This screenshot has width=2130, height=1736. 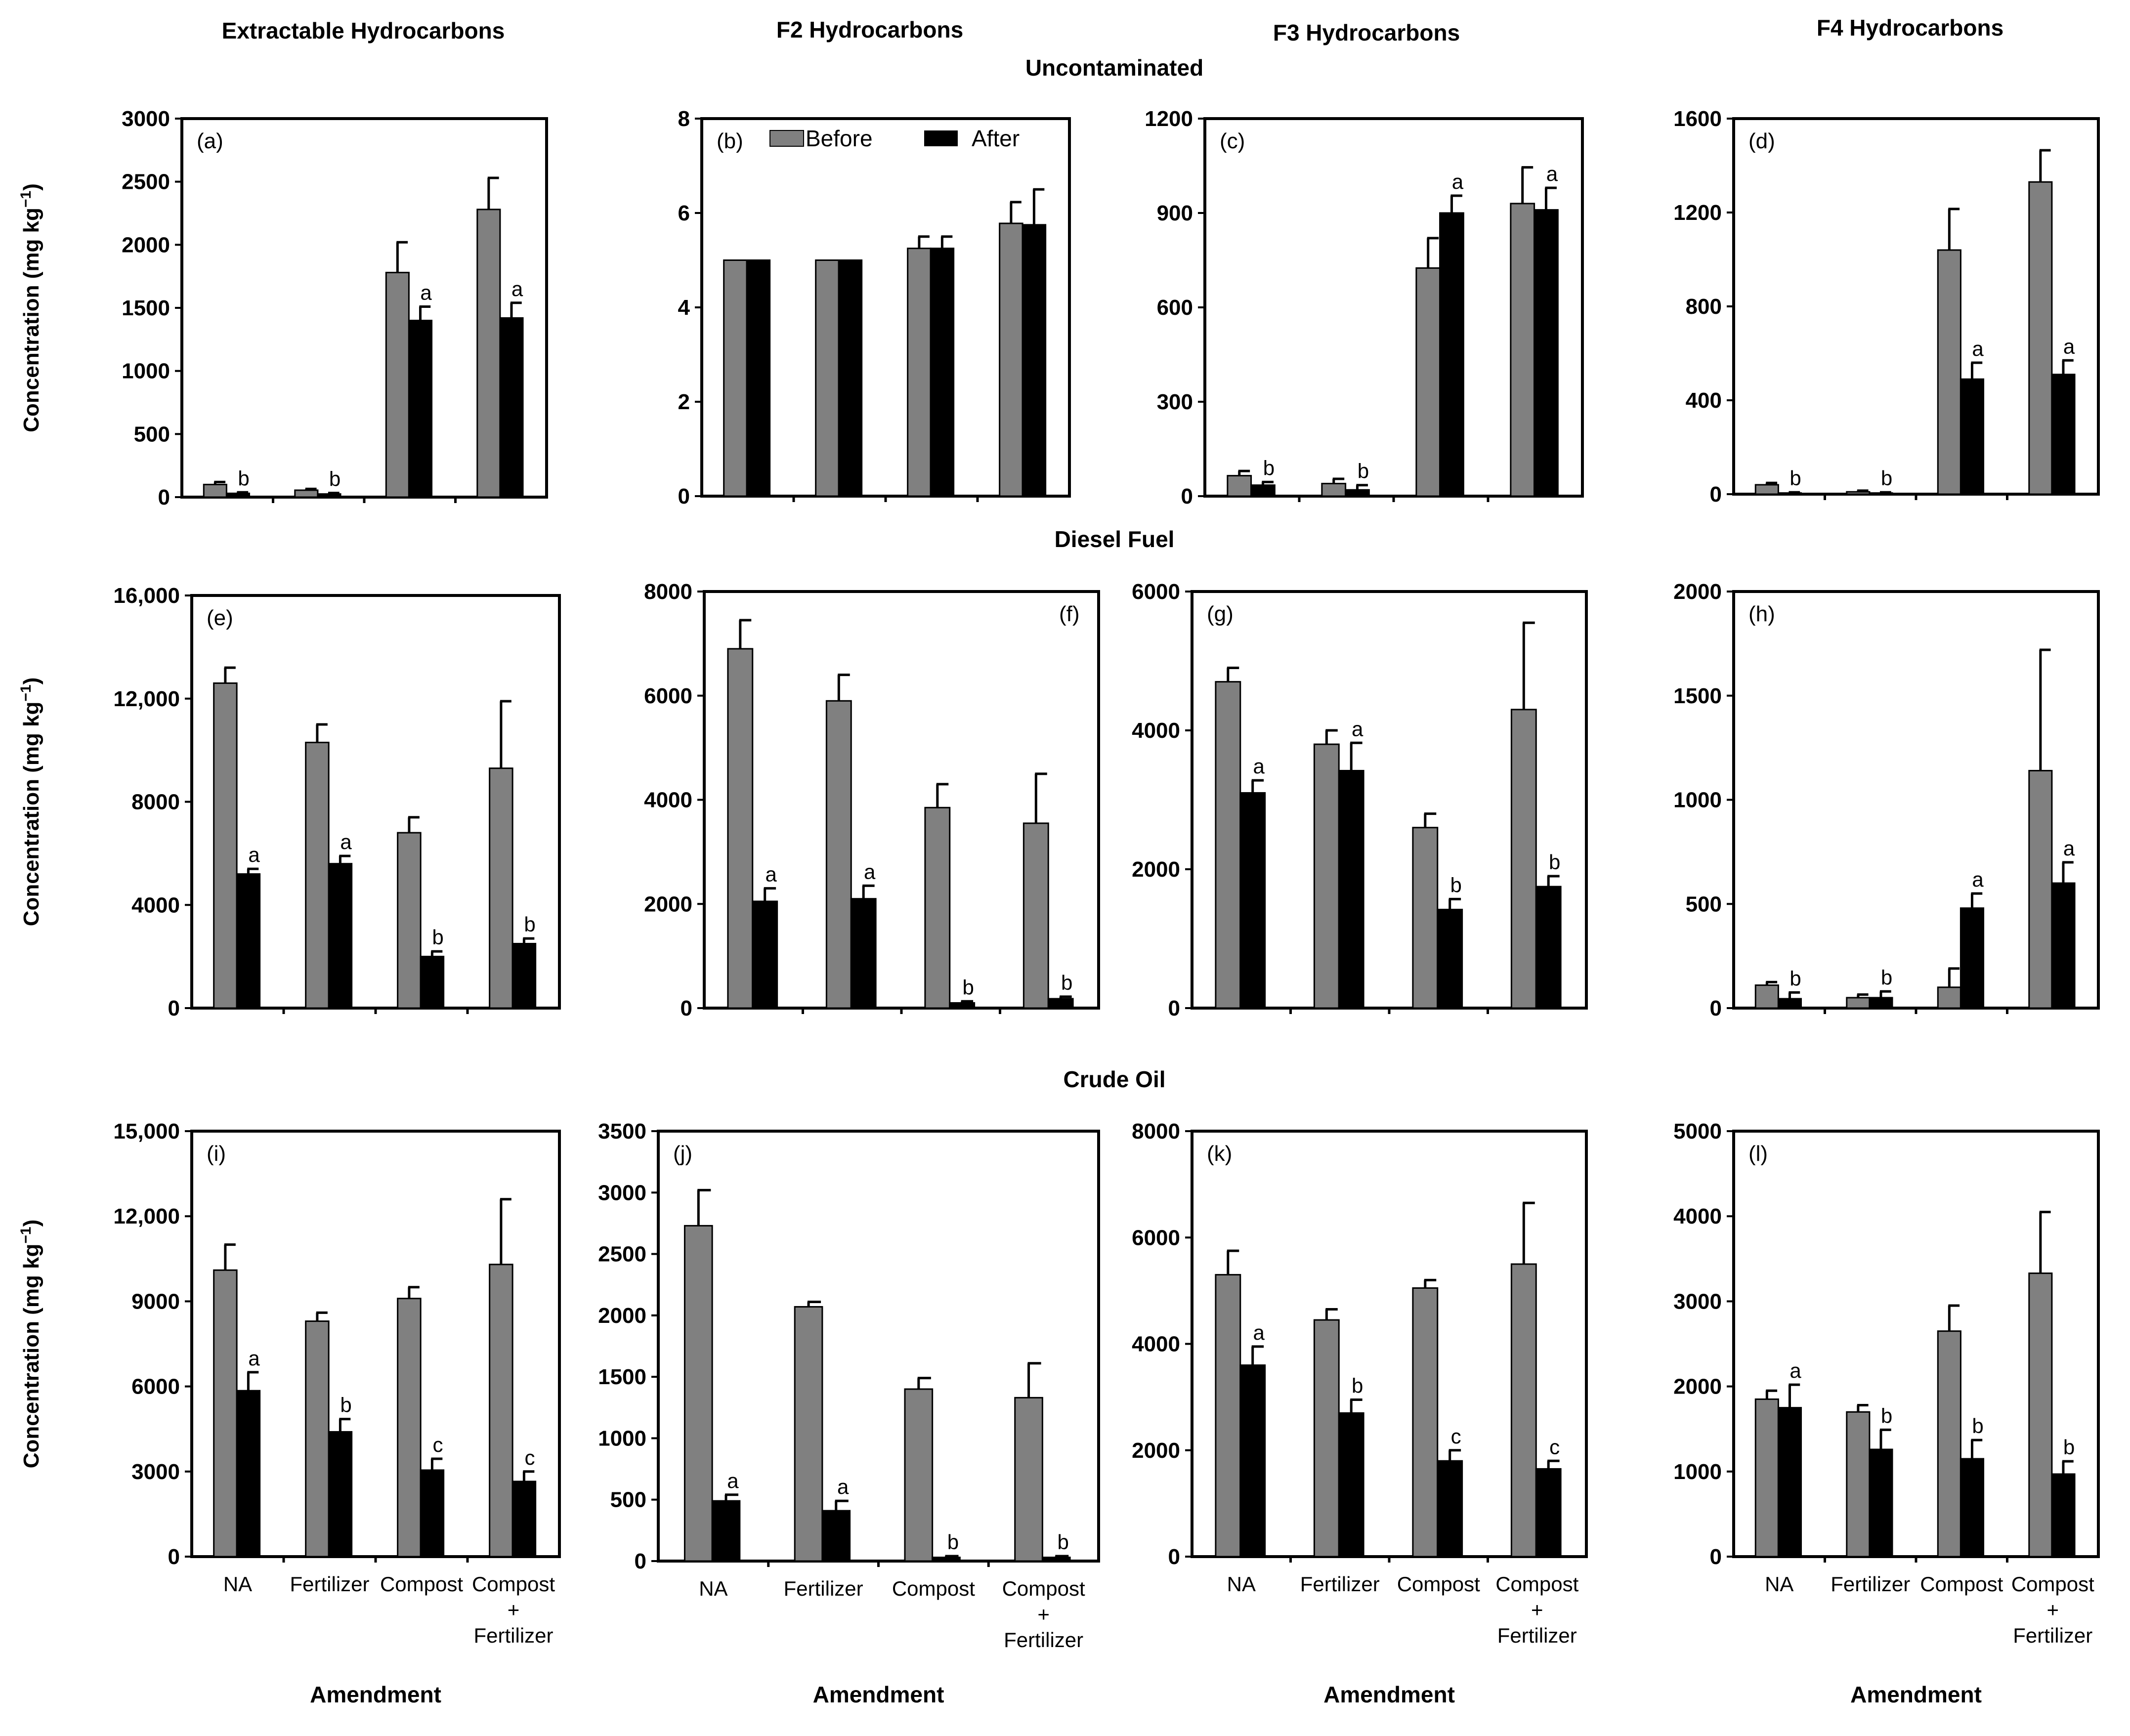 What do you see at coordinates (210, 141) in the screenshot?
I see `panel-label-a: (a)` at bounding box center [210, 141].